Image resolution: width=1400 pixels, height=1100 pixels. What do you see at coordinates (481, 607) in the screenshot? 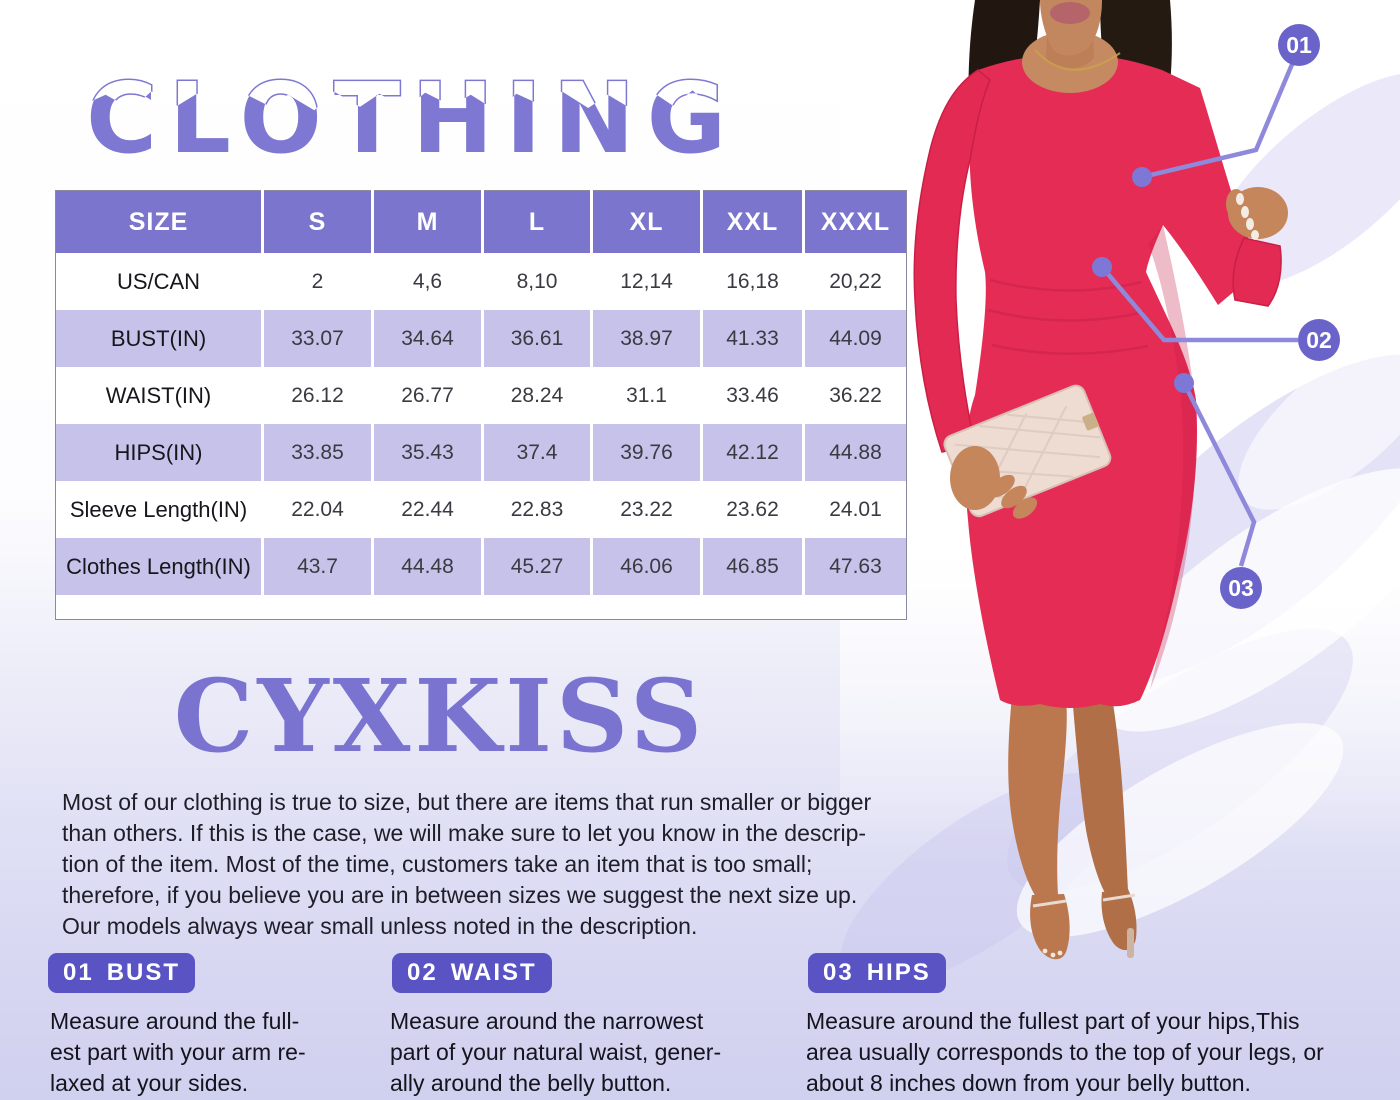
I see `table-spacer-row` at bounding box center [481, 607].